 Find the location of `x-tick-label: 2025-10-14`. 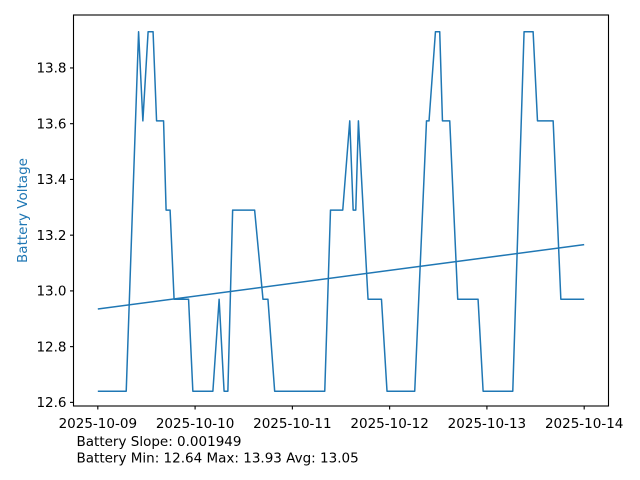

x-tick-label: 2025-10-14 is located at coordinates (584, 424).